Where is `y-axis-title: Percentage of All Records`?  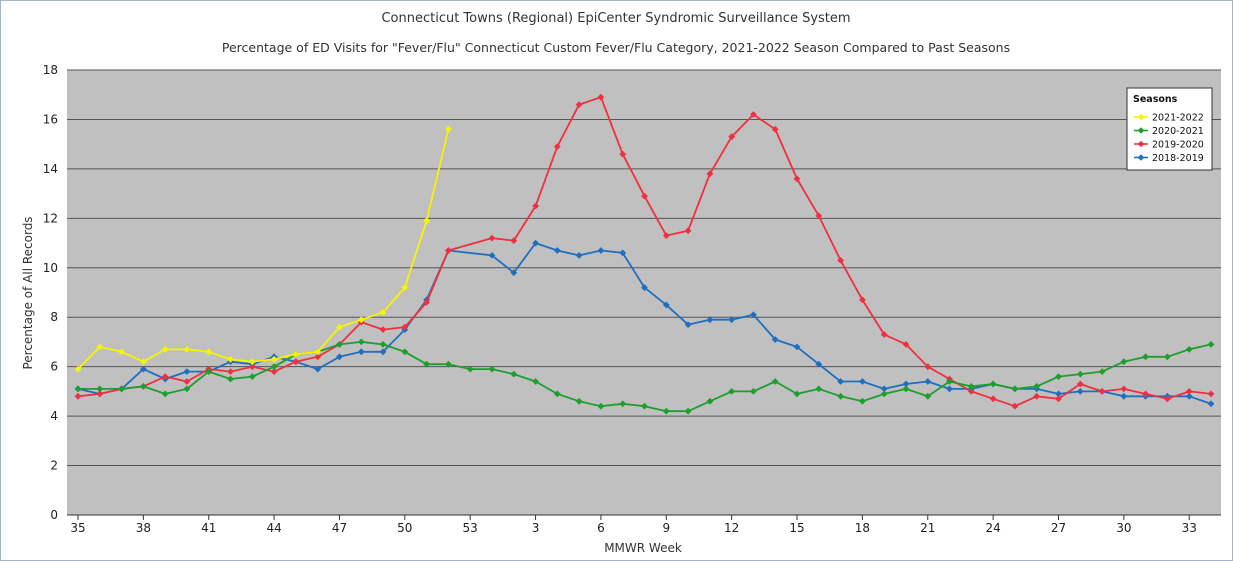 y-axis-title: Percentage of All Records is located at coordinates (28, 292).